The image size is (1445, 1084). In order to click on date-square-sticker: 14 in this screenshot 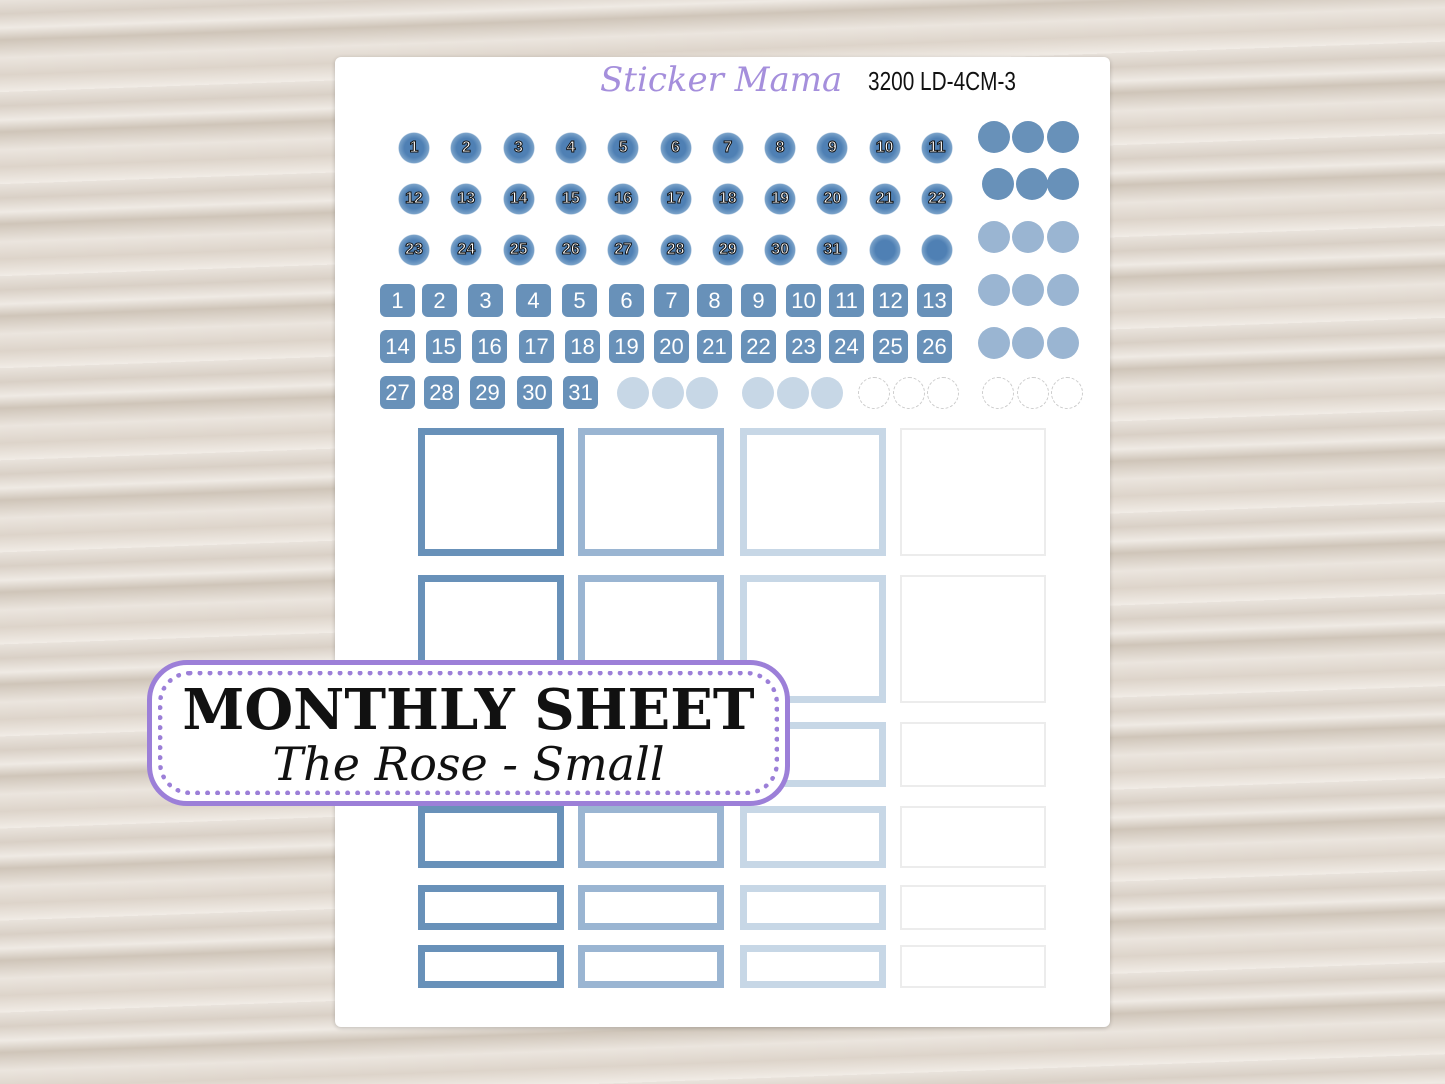, I will do `click(397, 346)`.